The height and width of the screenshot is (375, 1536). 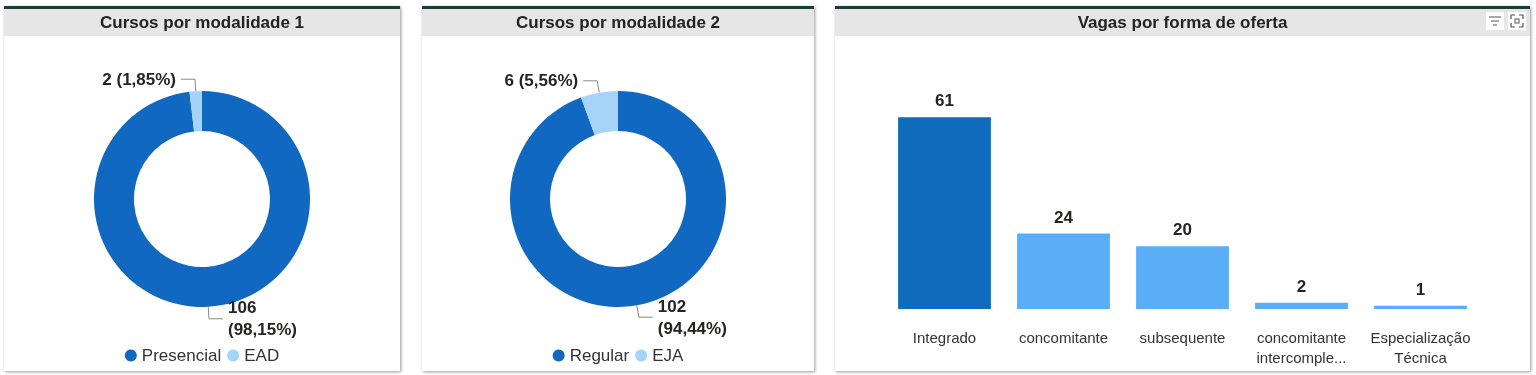 What do you see at coordinates (1063, 337) in the screenshot?
I see `x-tick-label: concomitante` at bounding box center [1063, 337].